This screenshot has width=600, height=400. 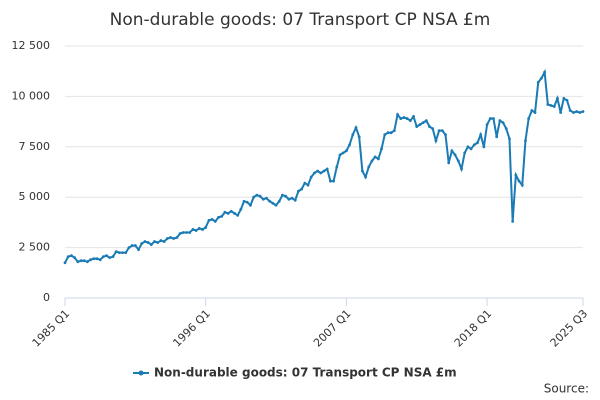 I want to click on y-tick-label: 2 500, so click(x=35, y=247).